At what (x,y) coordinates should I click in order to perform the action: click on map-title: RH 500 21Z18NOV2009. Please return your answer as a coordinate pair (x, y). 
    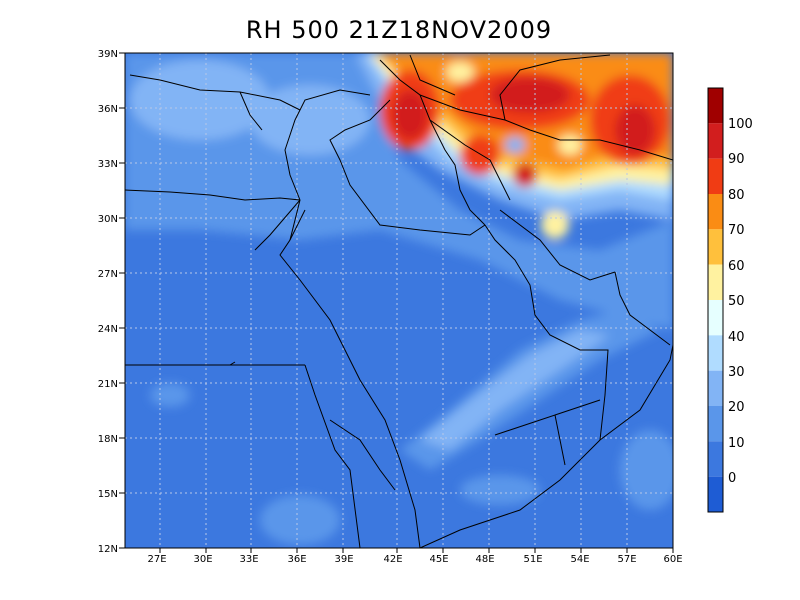
    Looking at the image, I should click on (399, 30).